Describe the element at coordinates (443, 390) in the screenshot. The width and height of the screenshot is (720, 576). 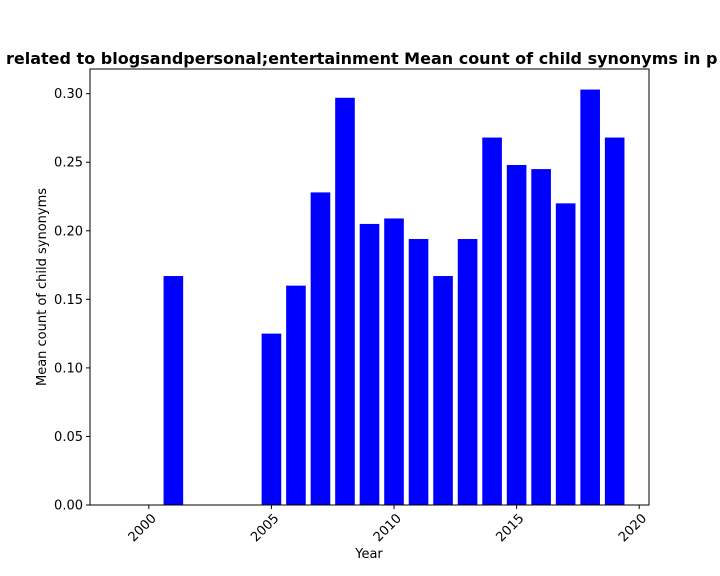
I see `bar-2012` at that location.